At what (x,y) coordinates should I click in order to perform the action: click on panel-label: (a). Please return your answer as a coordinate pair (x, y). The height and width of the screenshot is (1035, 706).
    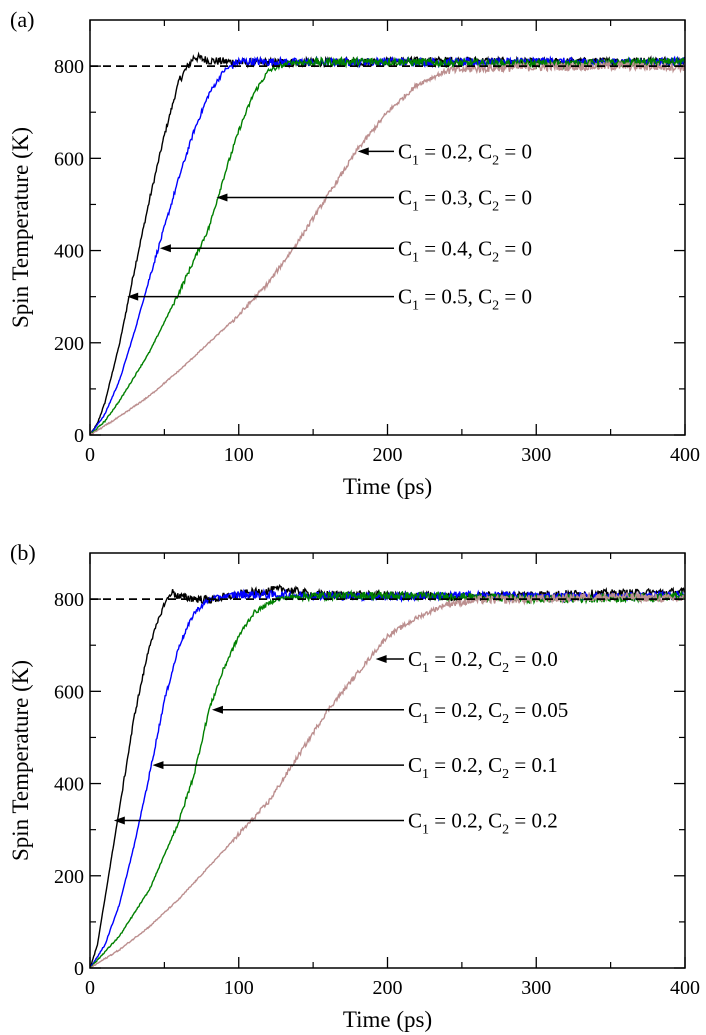
    Looking at the image, I should click on (22, 19).